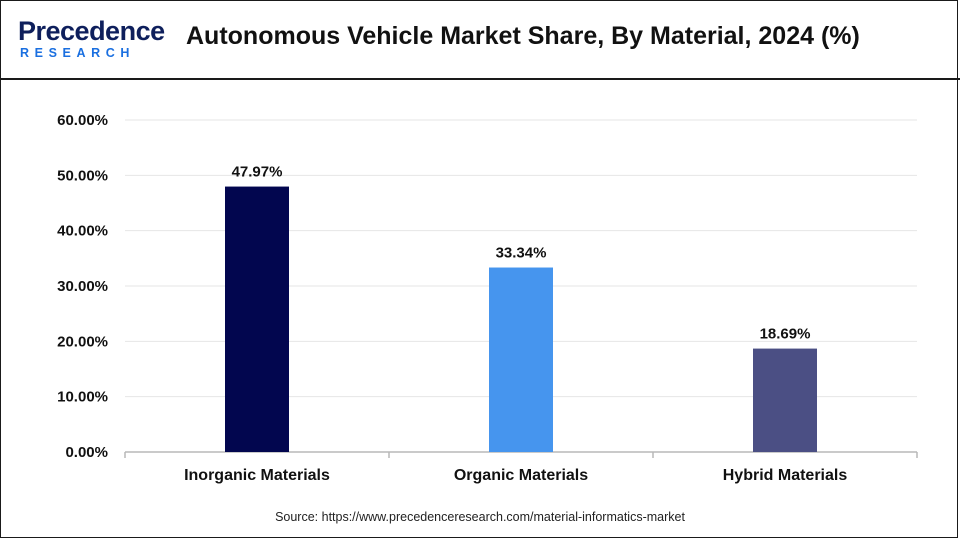  I want to click on bar-organic-materials, so click(521, 359).